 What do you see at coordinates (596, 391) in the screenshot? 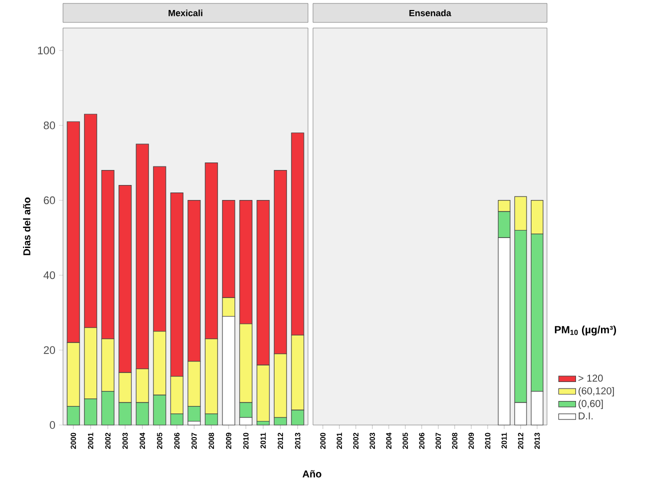
I see `legend-label: (60,120]` at bounding box center [596, 391].